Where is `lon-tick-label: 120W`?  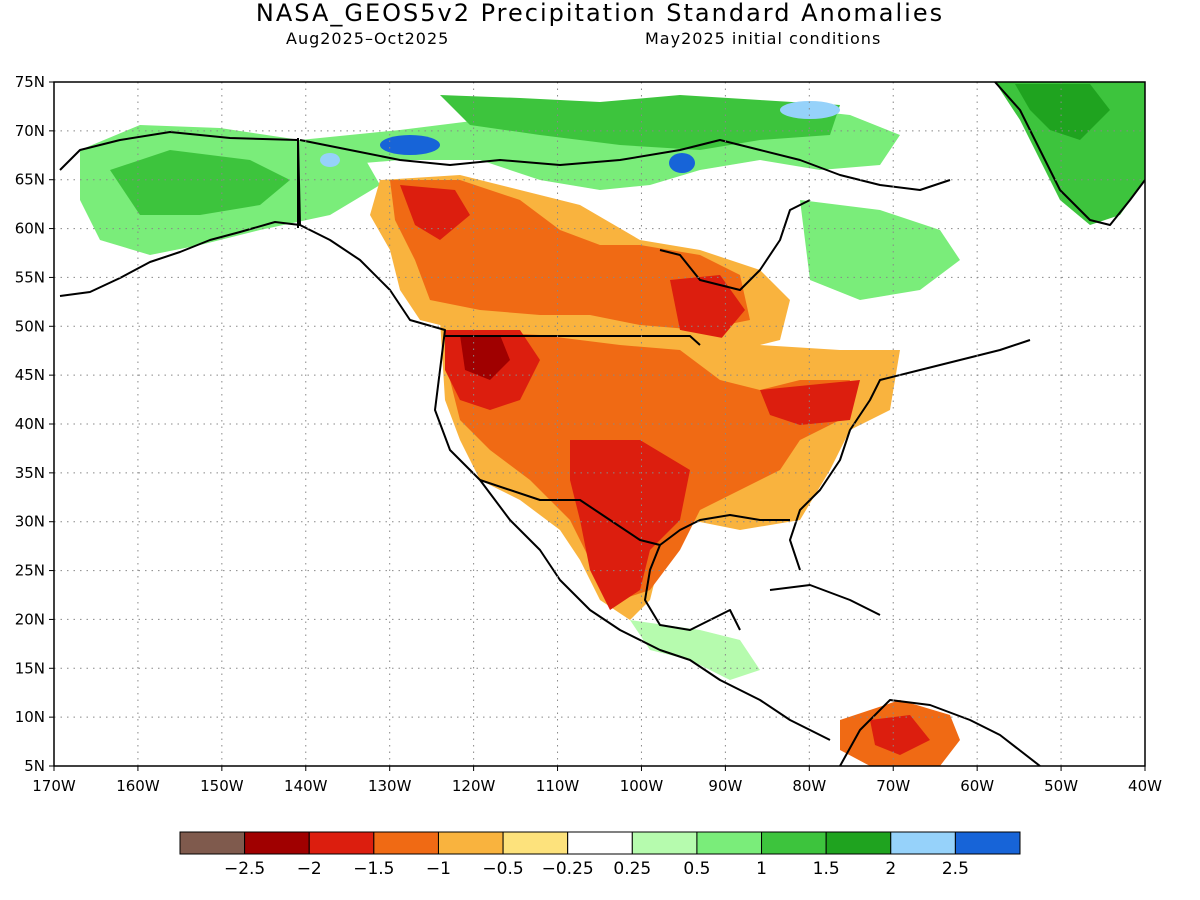
lon-tick-label: 120W is located at coordinates (474, 786).